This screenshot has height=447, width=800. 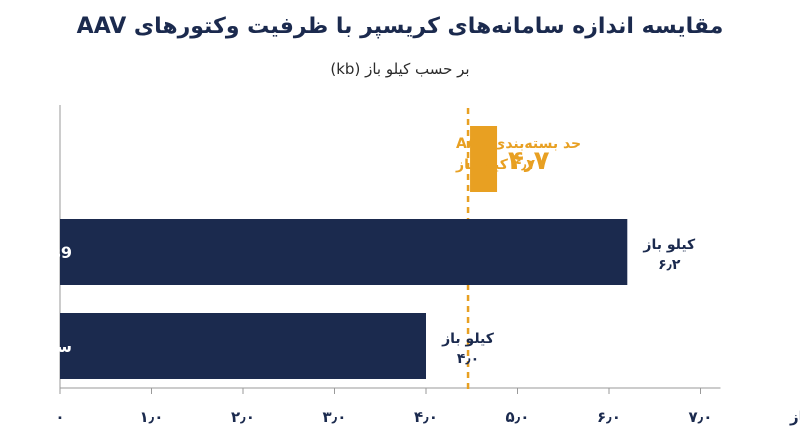 I want to click on x-tick-label: ۴٫۰, so click(x=426, y=417).